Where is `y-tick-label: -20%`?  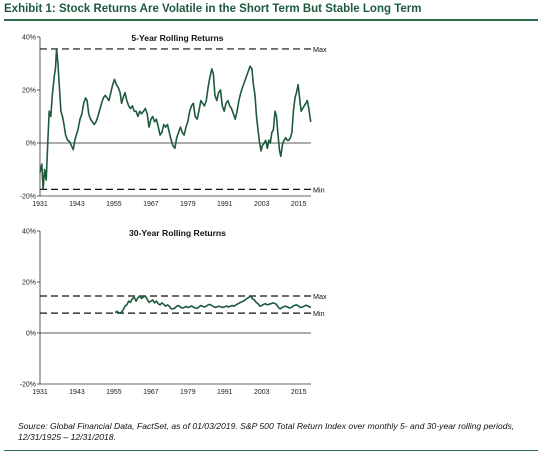
y-tick-label: -20% is located at coordinates (28, 197).